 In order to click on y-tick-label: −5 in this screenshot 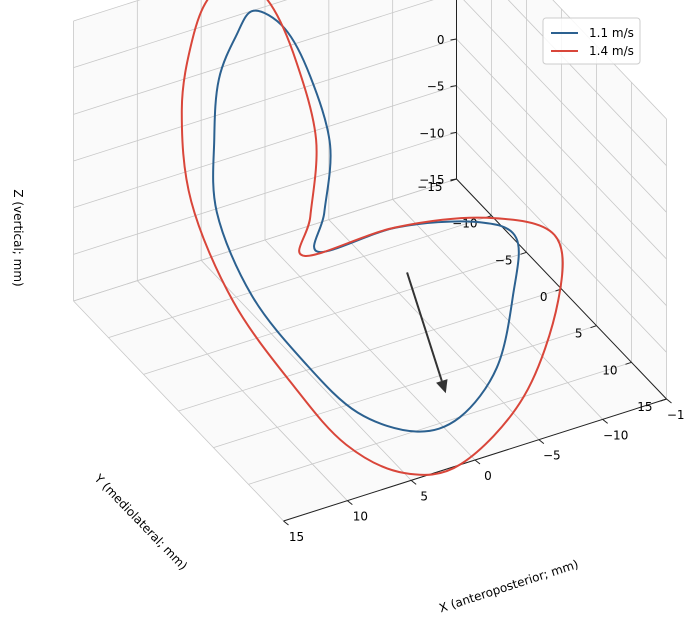, I will do `click(504, 260)`.